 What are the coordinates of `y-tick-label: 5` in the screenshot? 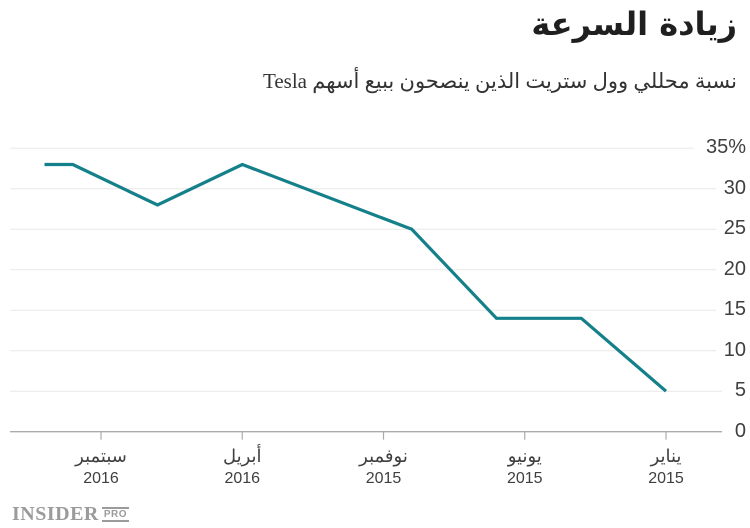 It's located at (740, 390).